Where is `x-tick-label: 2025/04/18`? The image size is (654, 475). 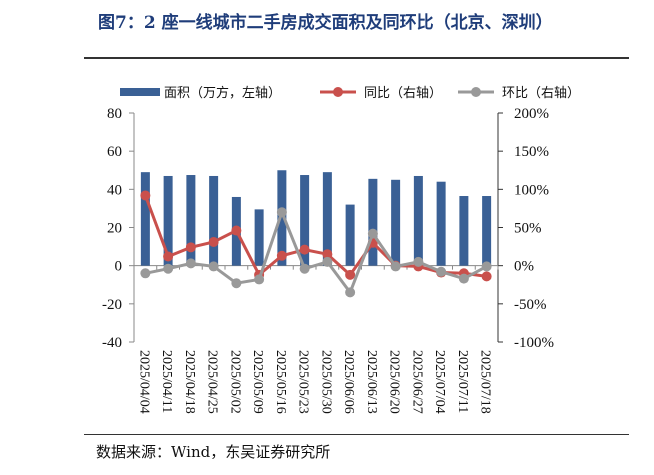 x-tick-label: 2025/04/18 is located at coordinates (189, 382).